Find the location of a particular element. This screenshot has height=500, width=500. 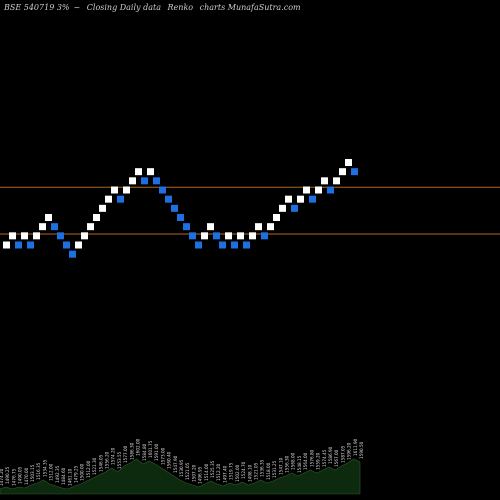

close-price-label: 1496.95 is located at coordinates (200, 475).